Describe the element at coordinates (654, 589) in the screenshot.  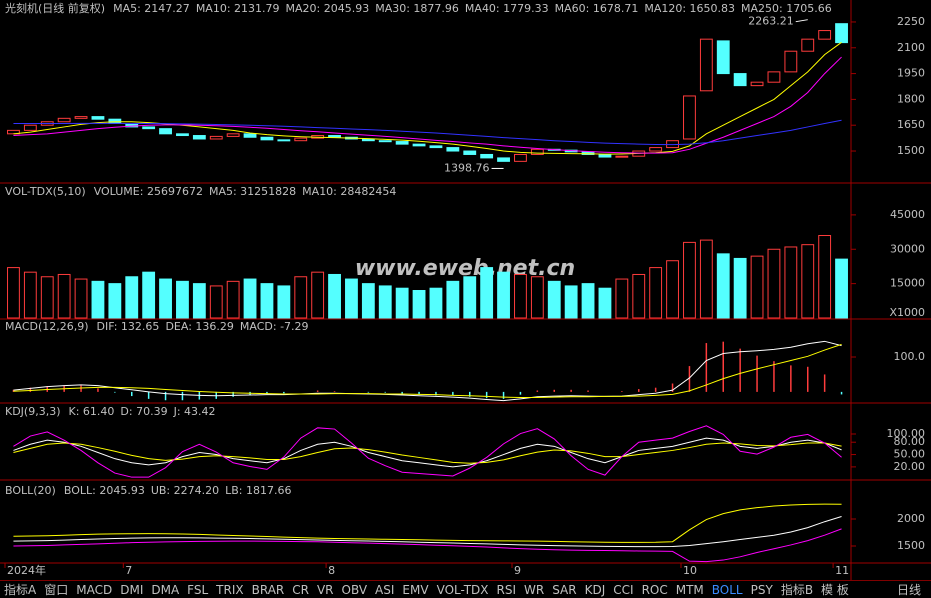
I see `indicator-tab: ROC` at that location.